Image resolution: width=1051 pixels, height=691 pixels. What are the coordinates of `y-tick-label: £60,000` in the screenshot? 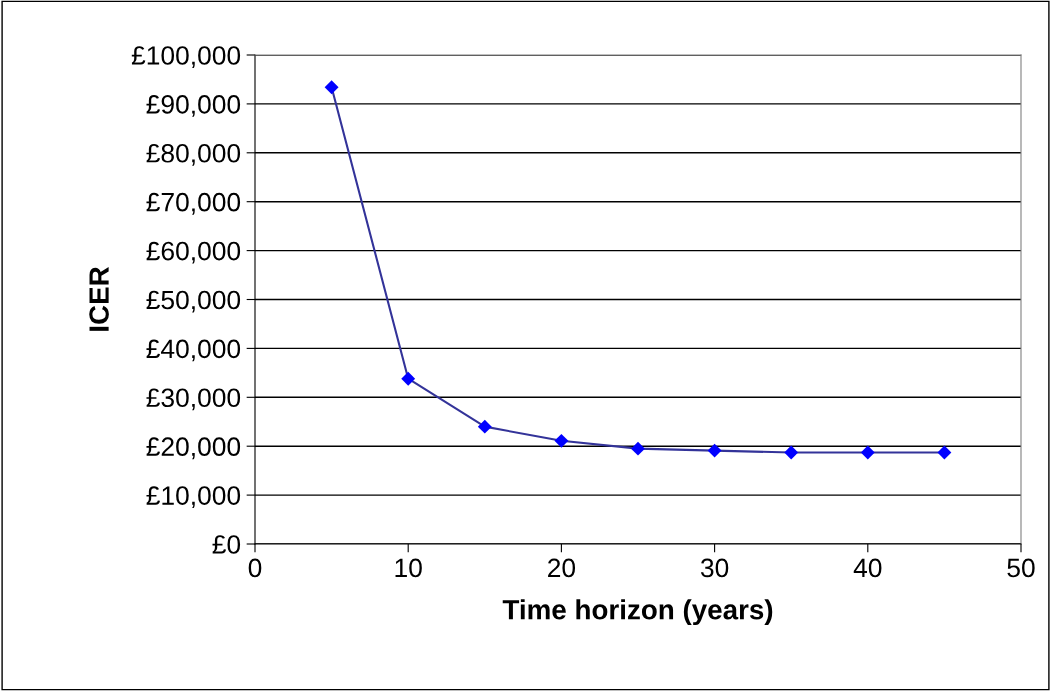 It's located at (193, 252).